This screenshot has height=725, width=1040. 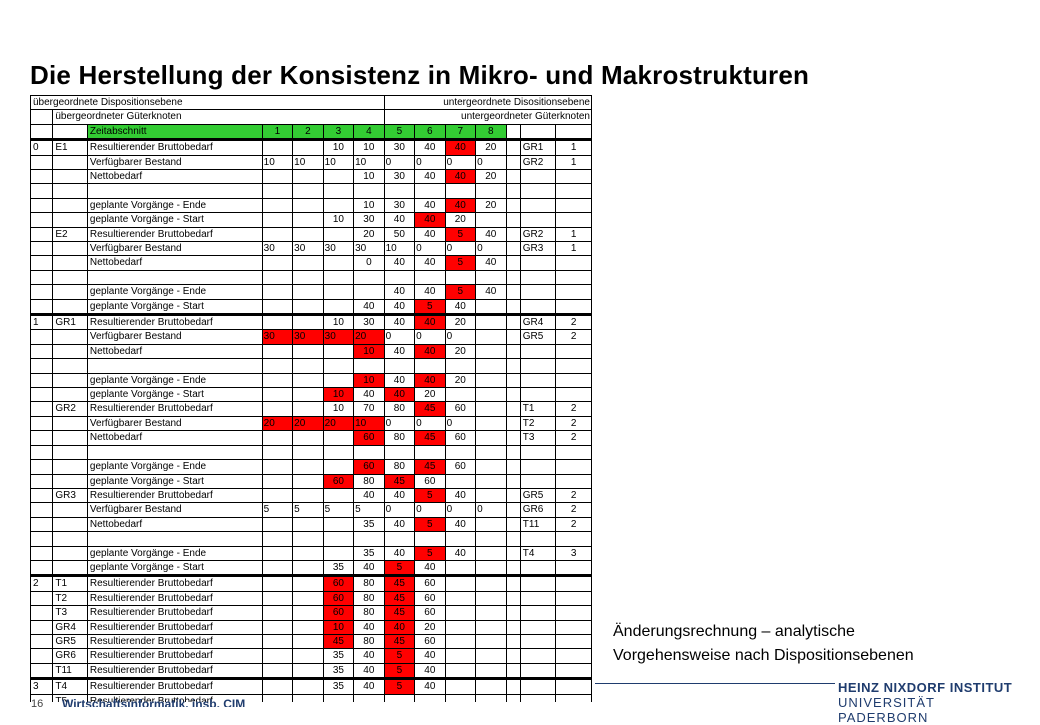 What do you see at coordinates (154, 702) in the screenshot?
I see `footer-text: Wirtschaftsinformatik, insb. CIM` at bounding box center [154, 702].